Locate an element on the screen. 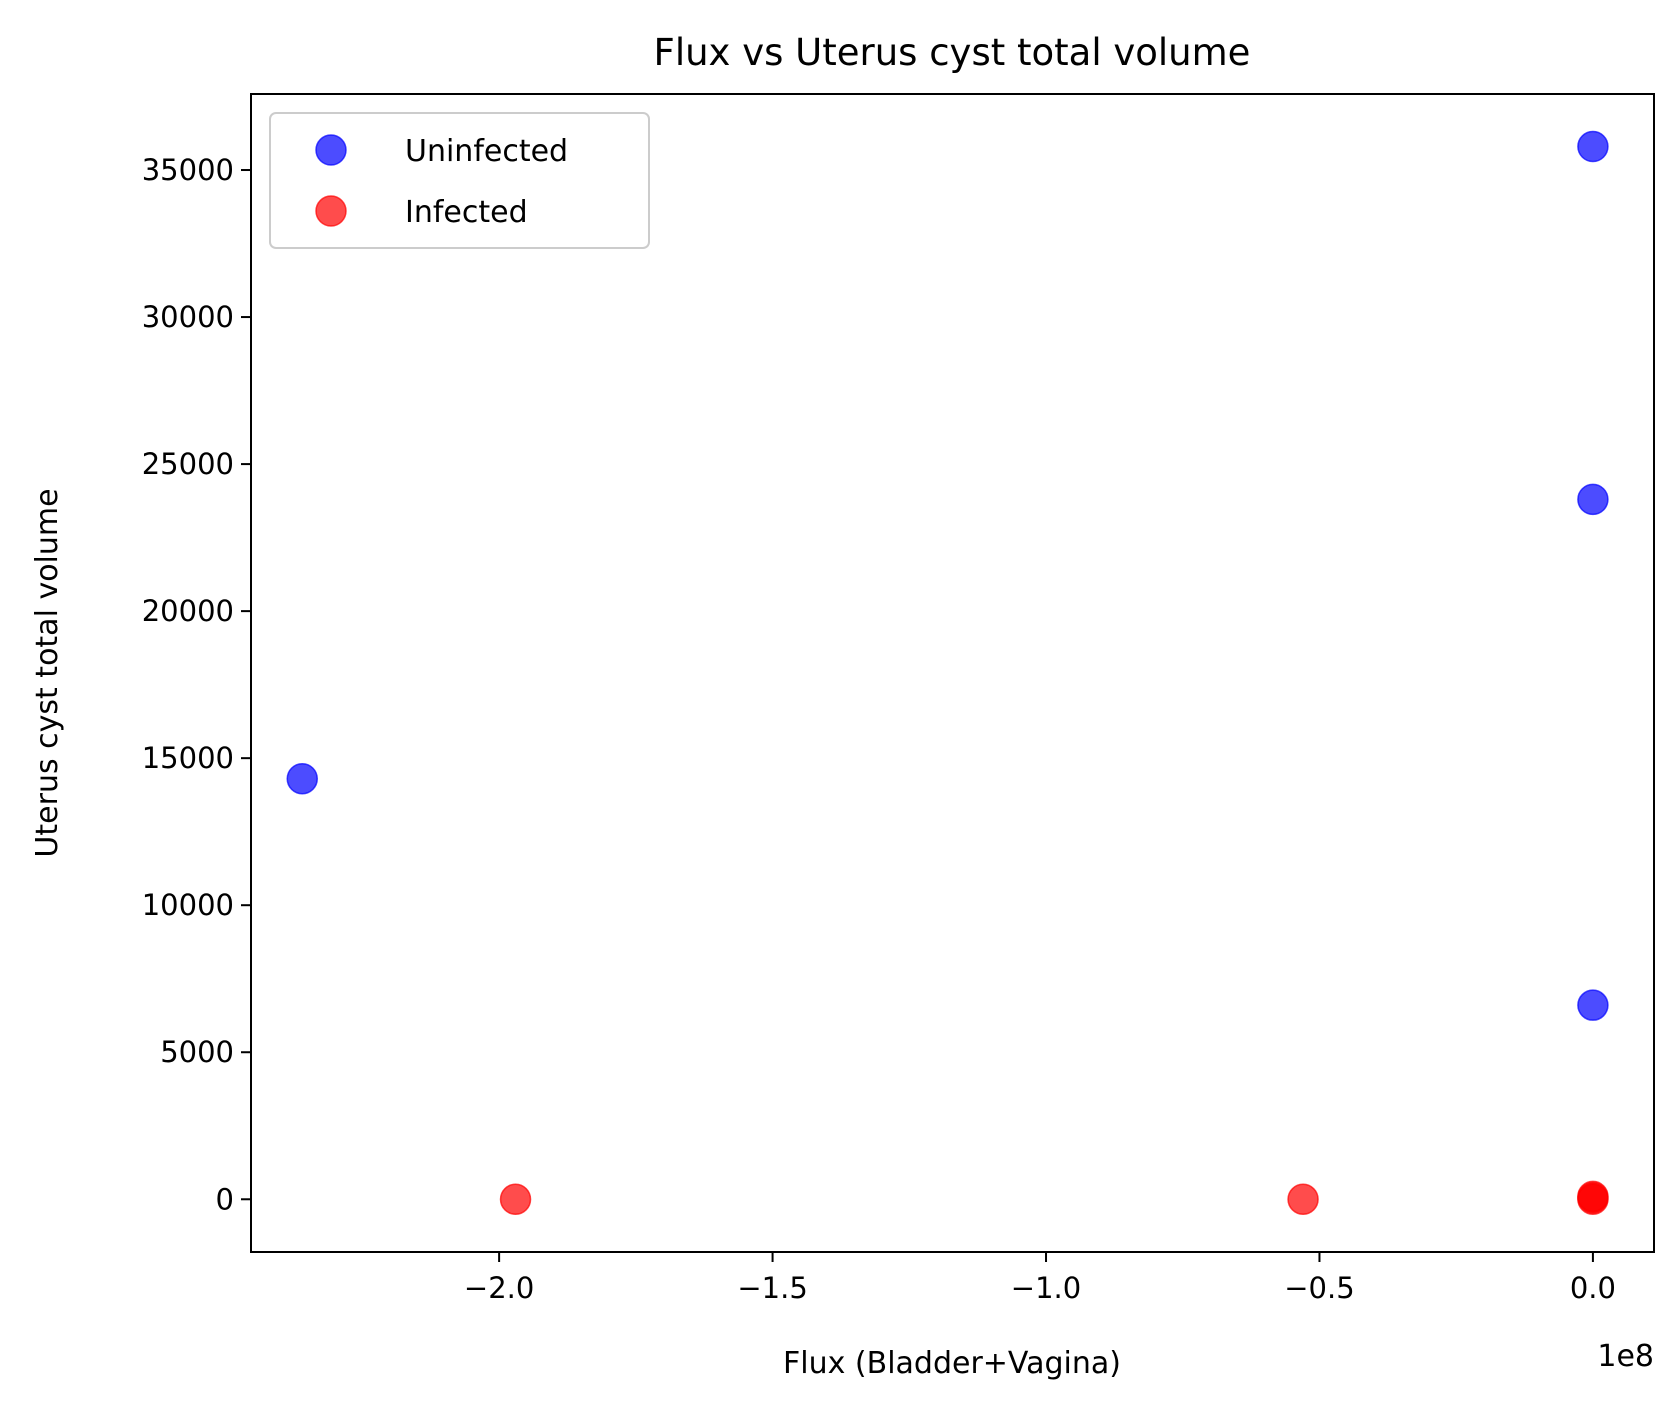  chart-title: Flux vs Uterus cyst total volume is located at coordinates (952, 52).